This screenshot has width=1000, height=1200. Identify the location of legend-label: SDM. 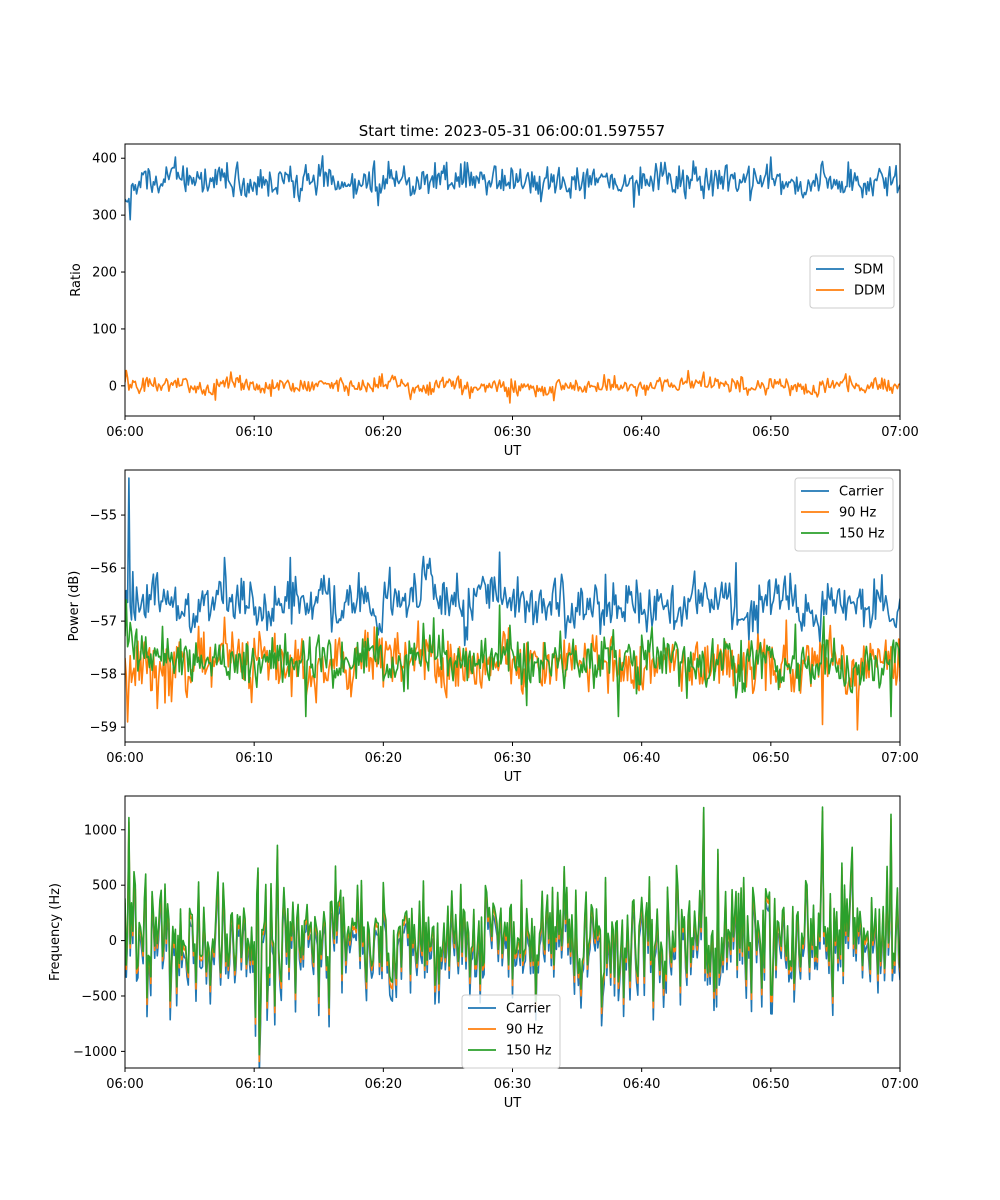
(868, 270).